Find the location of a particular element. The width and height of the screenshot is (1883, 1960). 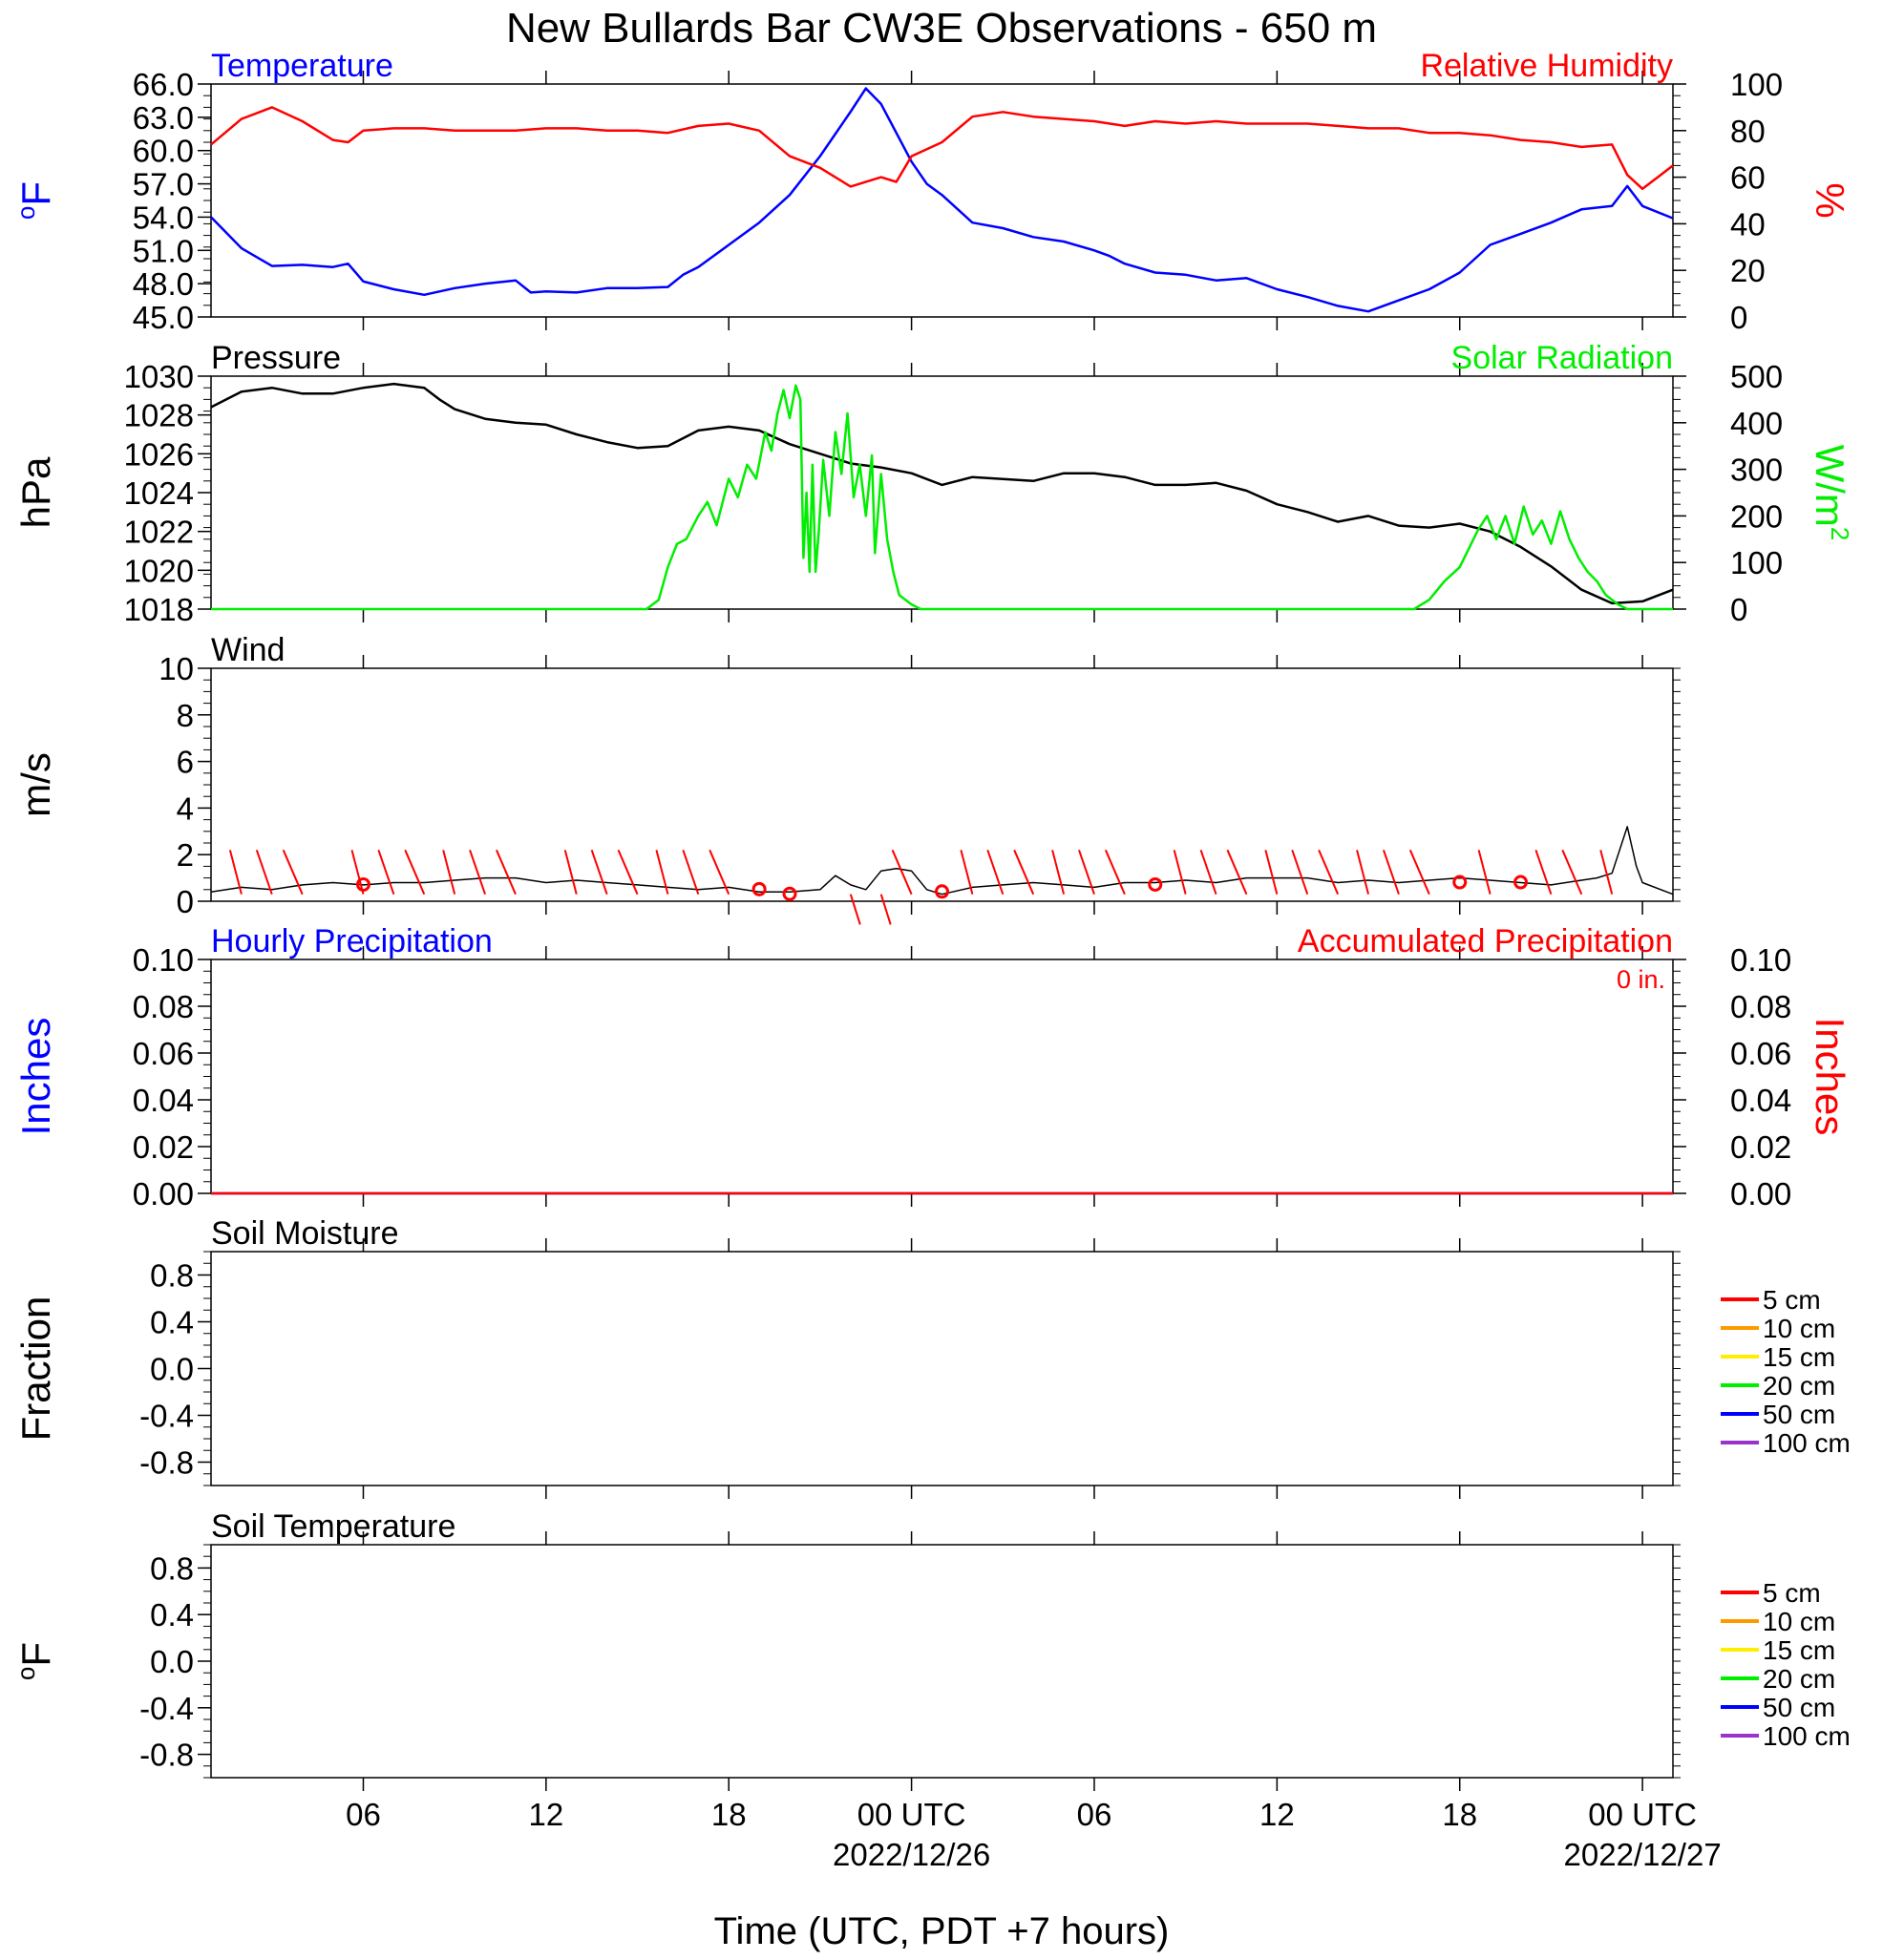

y-tick-label: 63.0 is located at coordinates (163, 118).